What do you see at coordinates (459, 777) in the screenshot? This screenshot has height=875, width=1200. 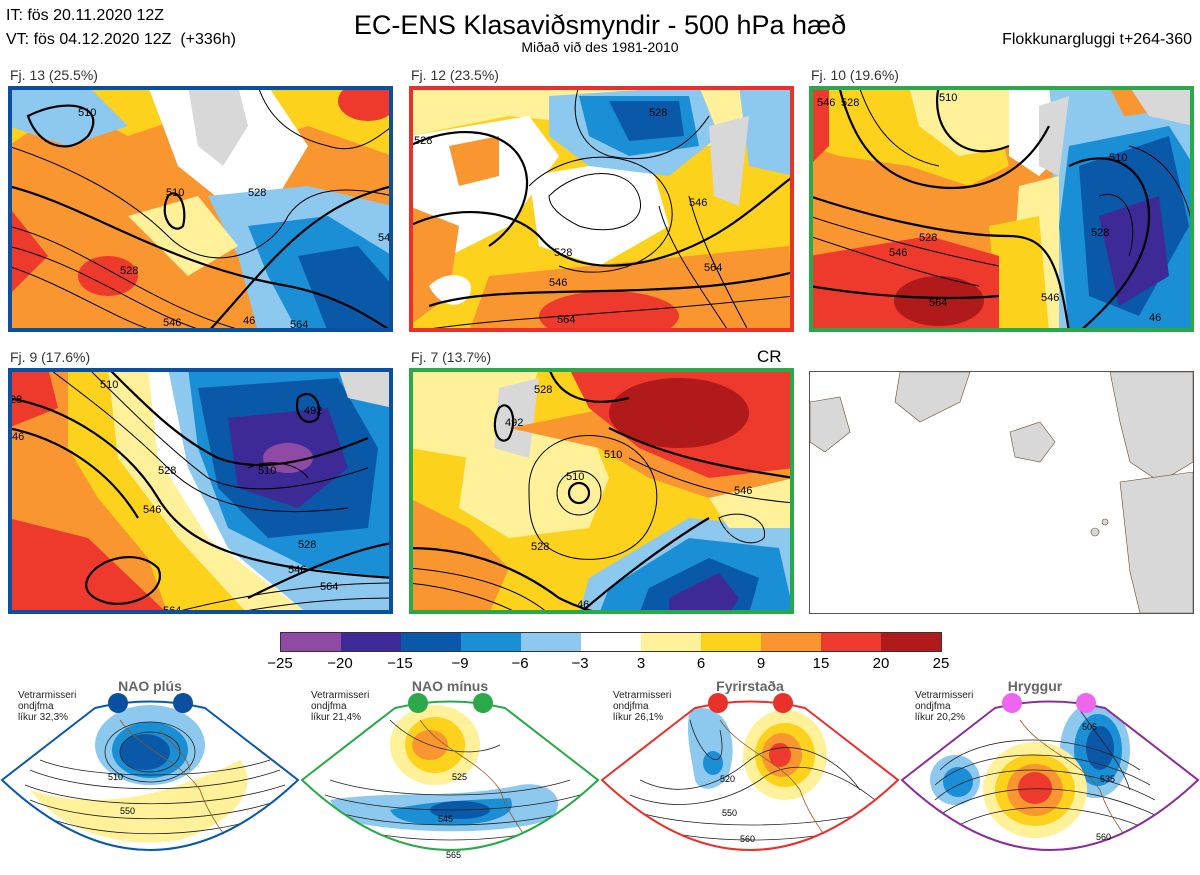 I see `regime-contour-label: 525` at bounding box center [459, 777].